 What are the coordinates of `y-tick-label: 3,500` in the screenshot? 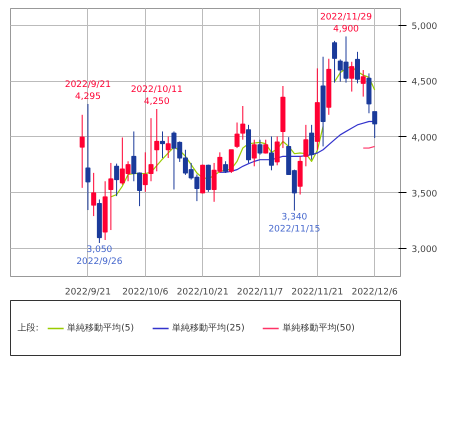 It's located at (425, 194).